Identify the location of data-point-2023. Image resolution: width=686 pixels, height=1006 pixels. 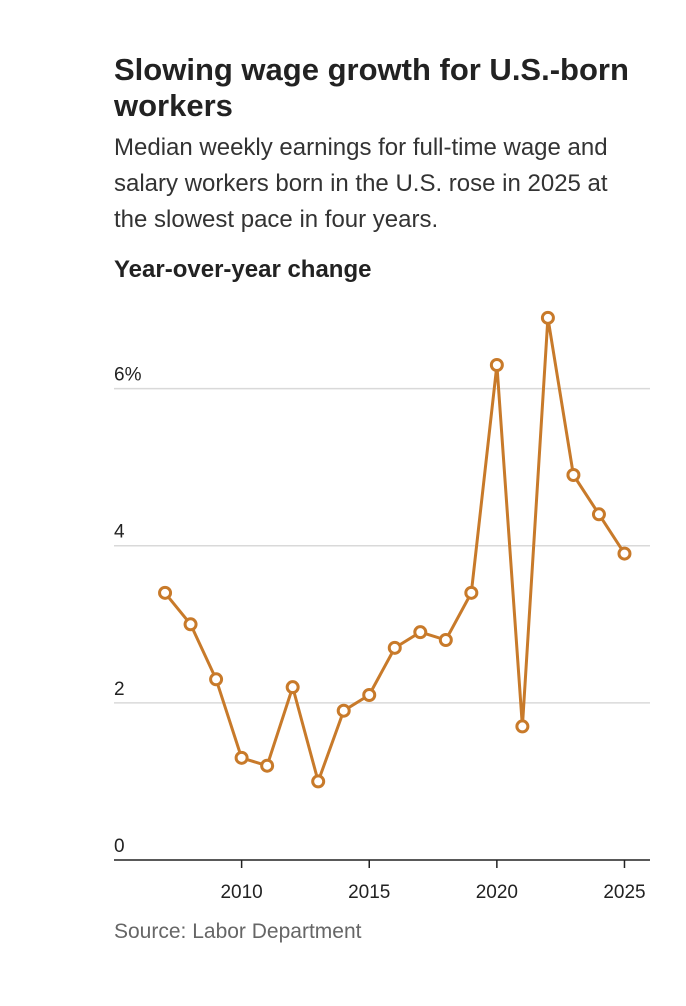
(573, 475).